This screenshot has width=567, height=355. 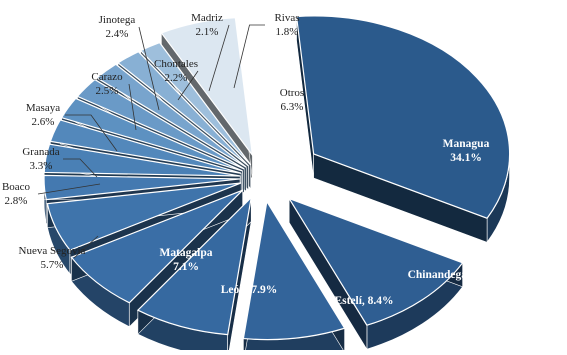 I want to click on label-name-nueva-segovia: Nueva Segovia, so click(x=52, y=251).